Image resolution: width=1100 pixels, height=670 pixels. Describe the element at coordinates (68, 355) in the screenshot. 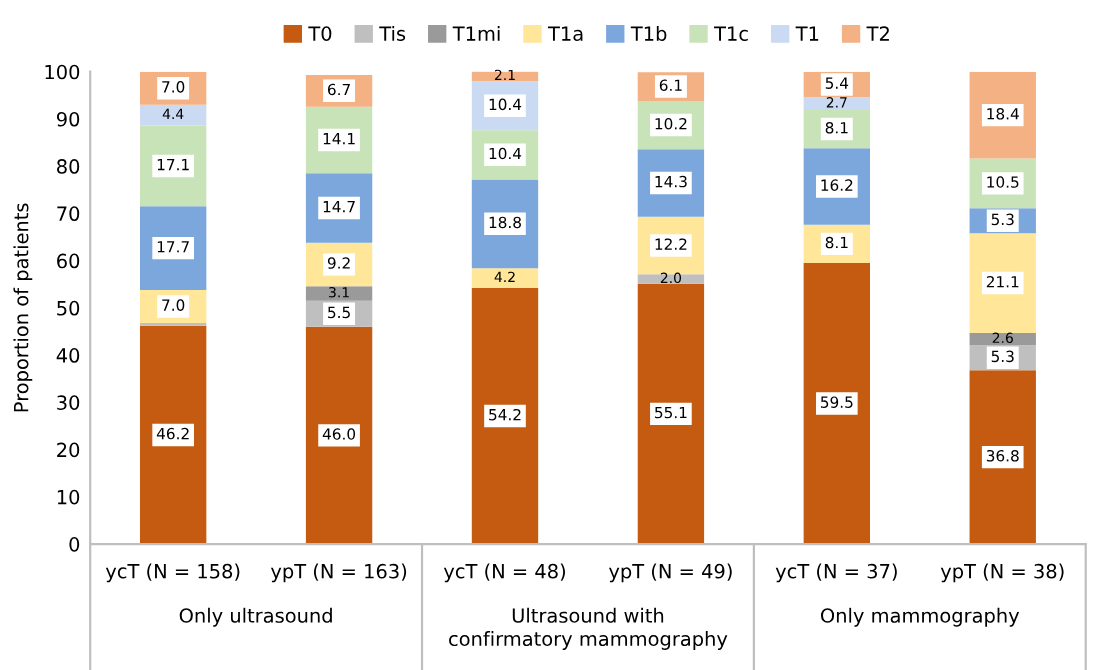

I see `y-tick-label: 40` at that location.